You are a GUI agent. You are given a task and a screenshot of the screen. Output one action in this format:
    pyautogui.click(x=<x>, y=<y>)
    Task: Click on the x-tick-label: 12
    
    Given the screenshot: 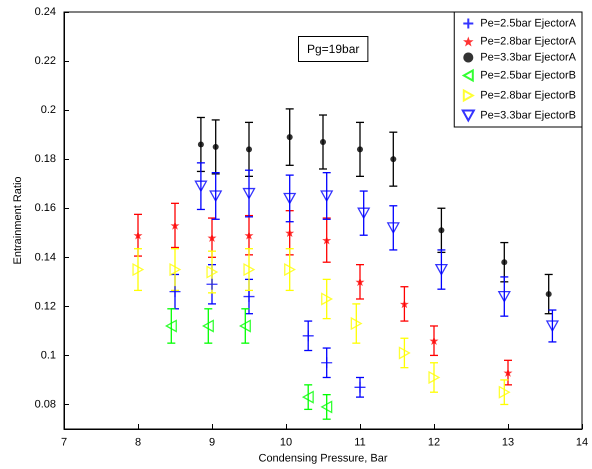 What is the action you would take?
    pyautogui.click(x=434, y=442)
    